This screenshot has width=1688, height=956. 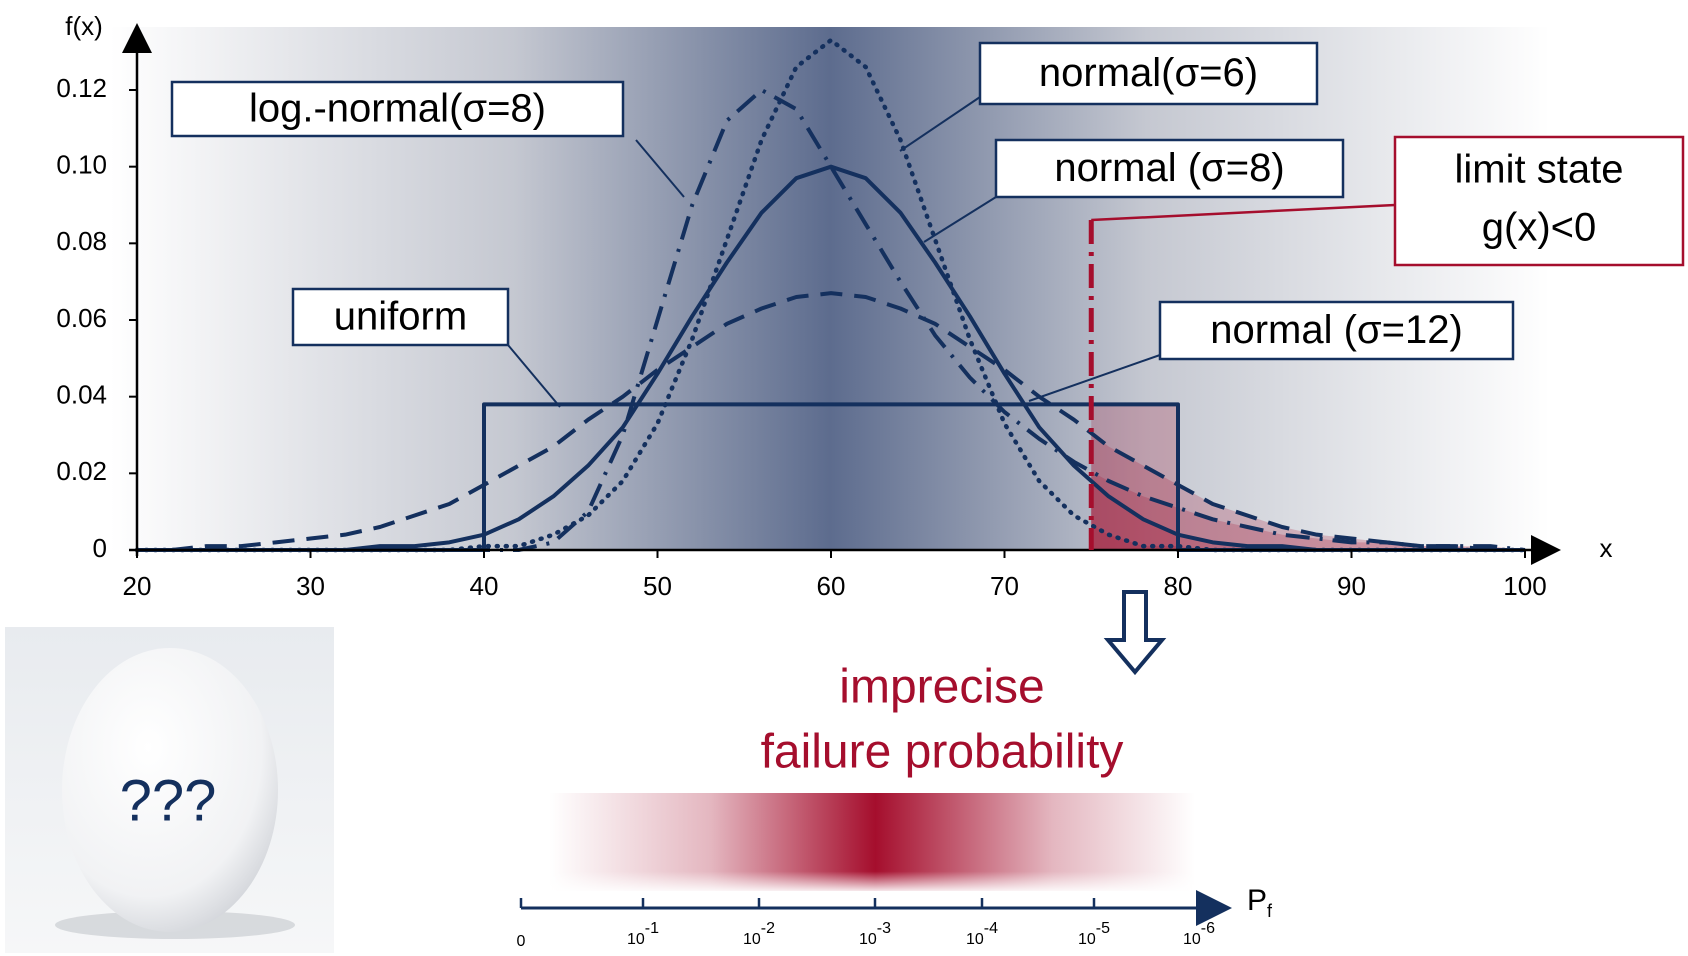 What do you see at coordinates (81, 241) in the screenshot?
I see `y-tick-label: 0.08` at bounding box center [81, 241].